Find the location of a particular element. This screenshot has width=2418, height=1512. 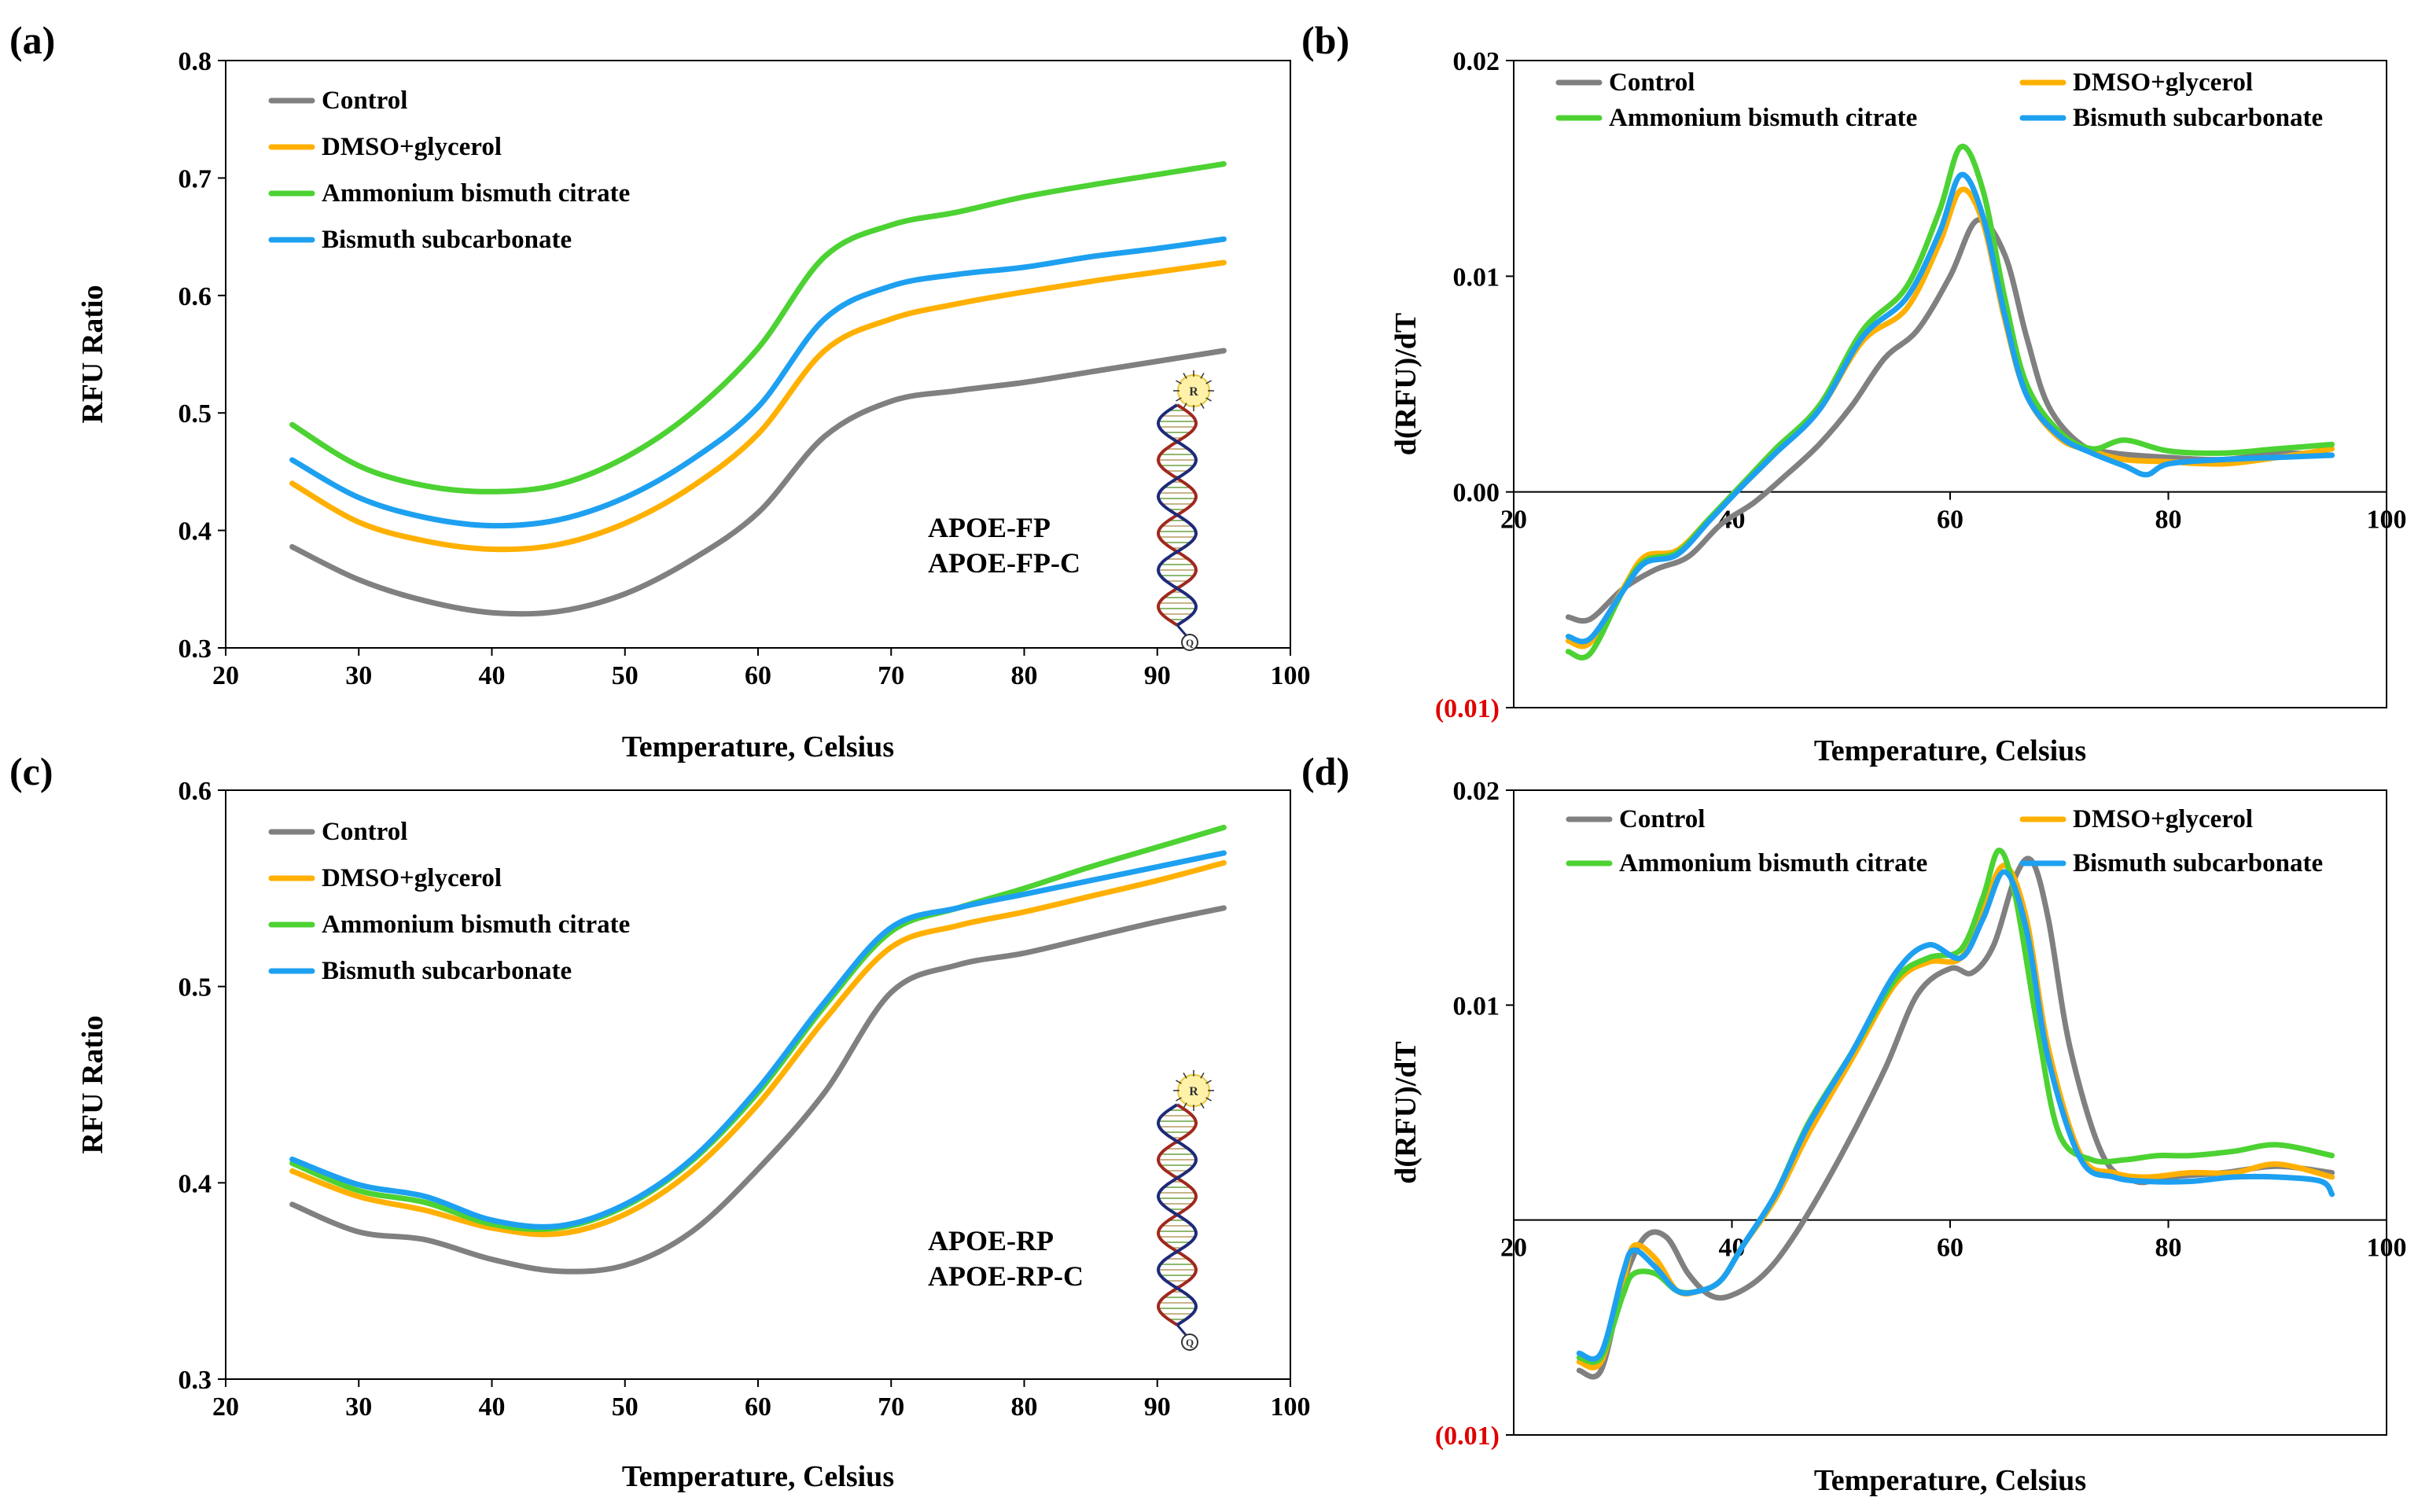

panel-label-a: (a) is located at coordinates (32, 40).